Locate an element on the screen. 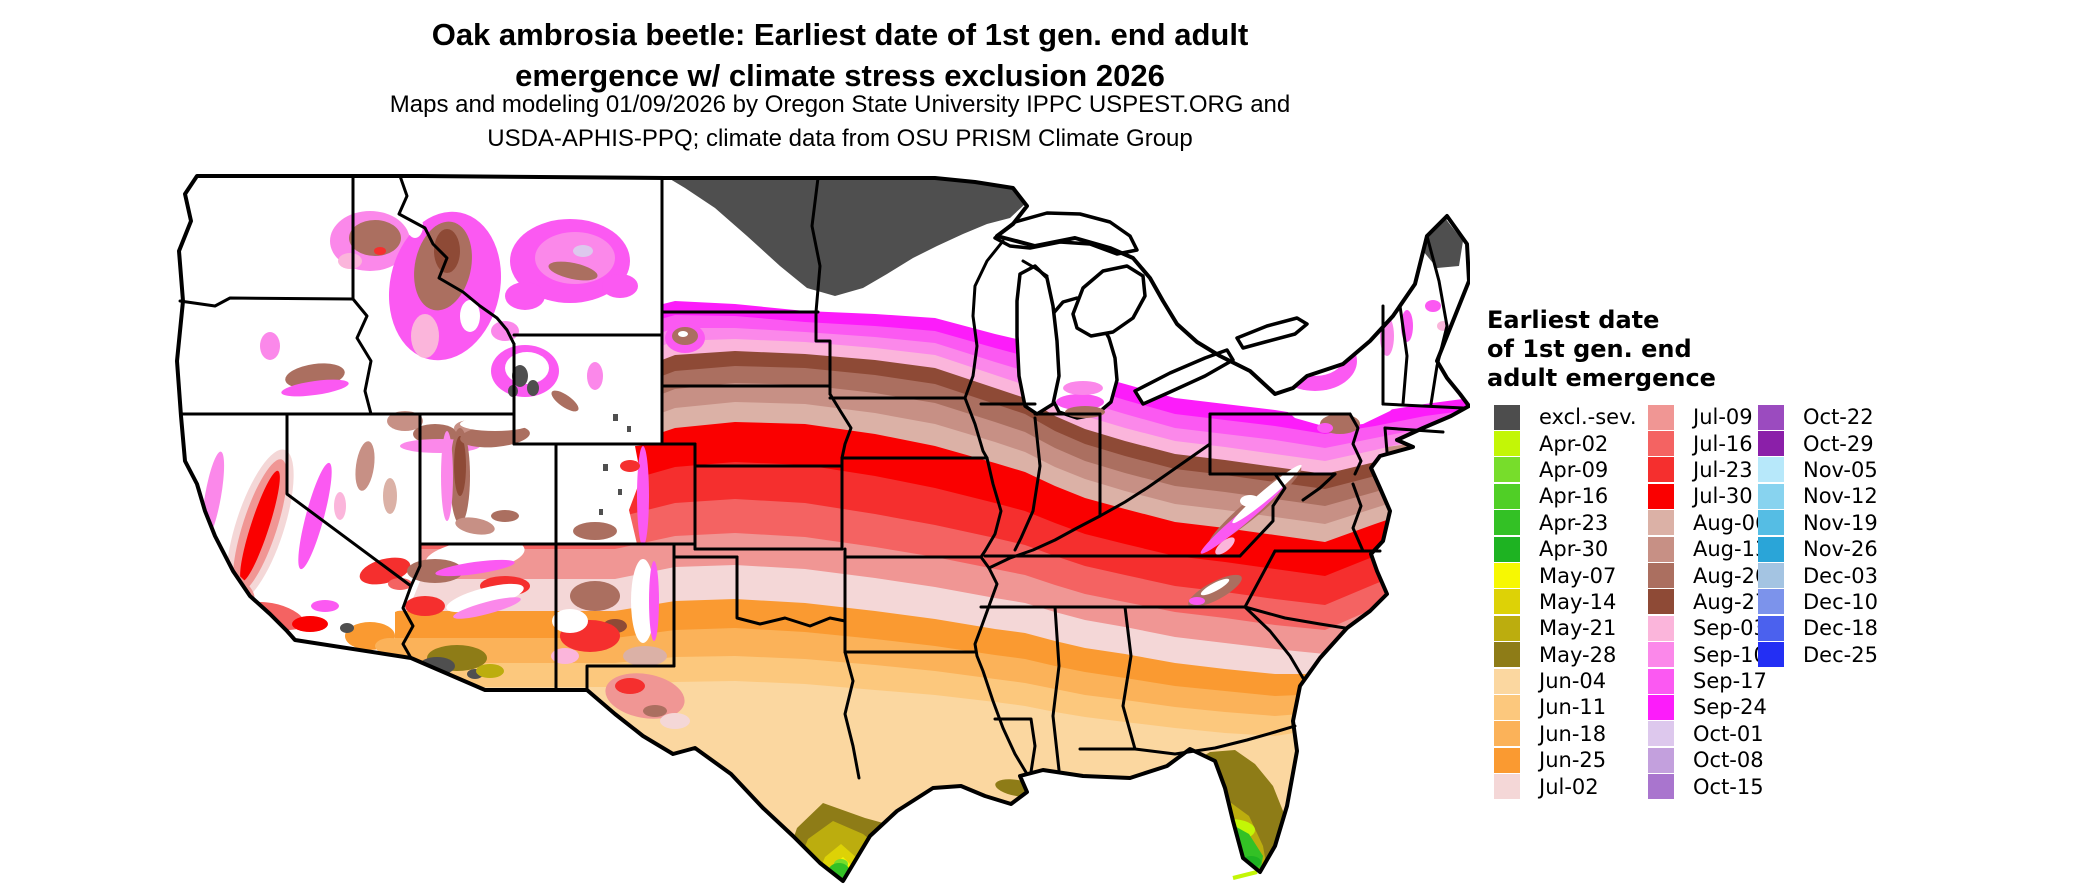  legend-entry: Jul-30 is located at coordinates (1708, 496).